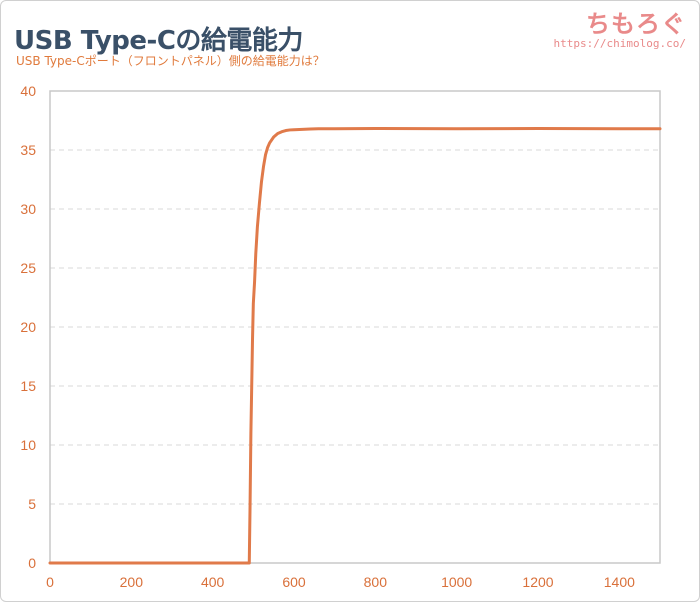  What do you see at coordinates (636, 24) in the screenshot?
I see `brand-name: ちもろぐ` at bounding box center [636, 24].